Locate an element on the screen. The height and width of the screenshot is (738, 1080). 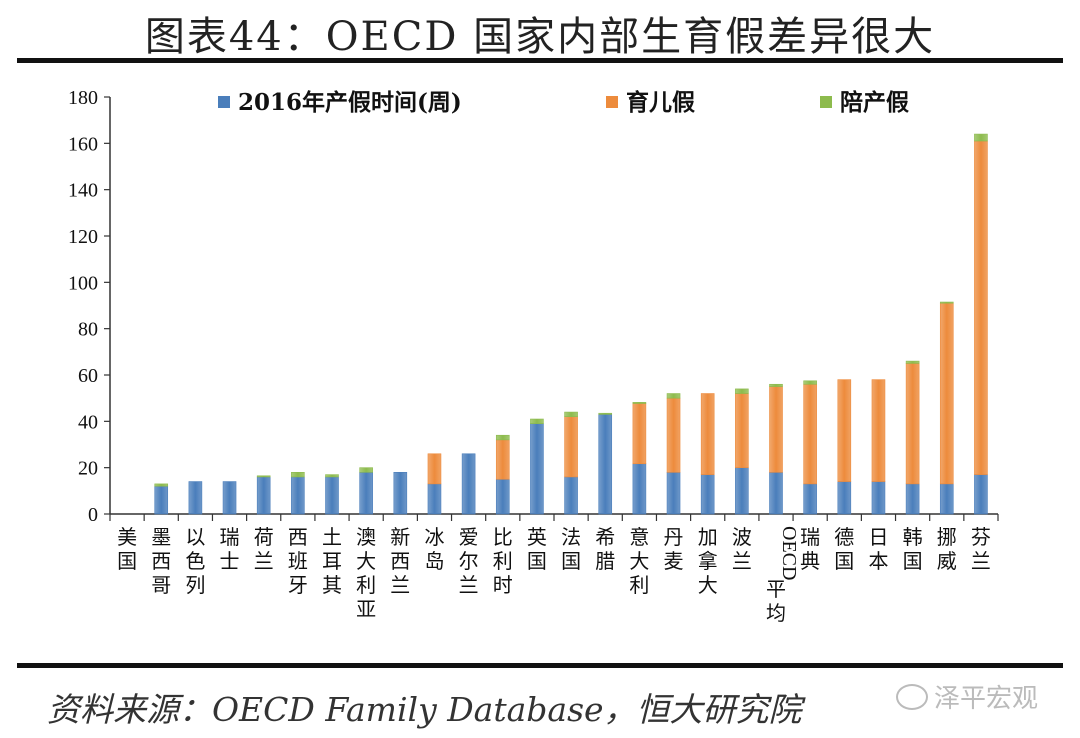
svg-text: 荷 is located at coordinates (264, 537).